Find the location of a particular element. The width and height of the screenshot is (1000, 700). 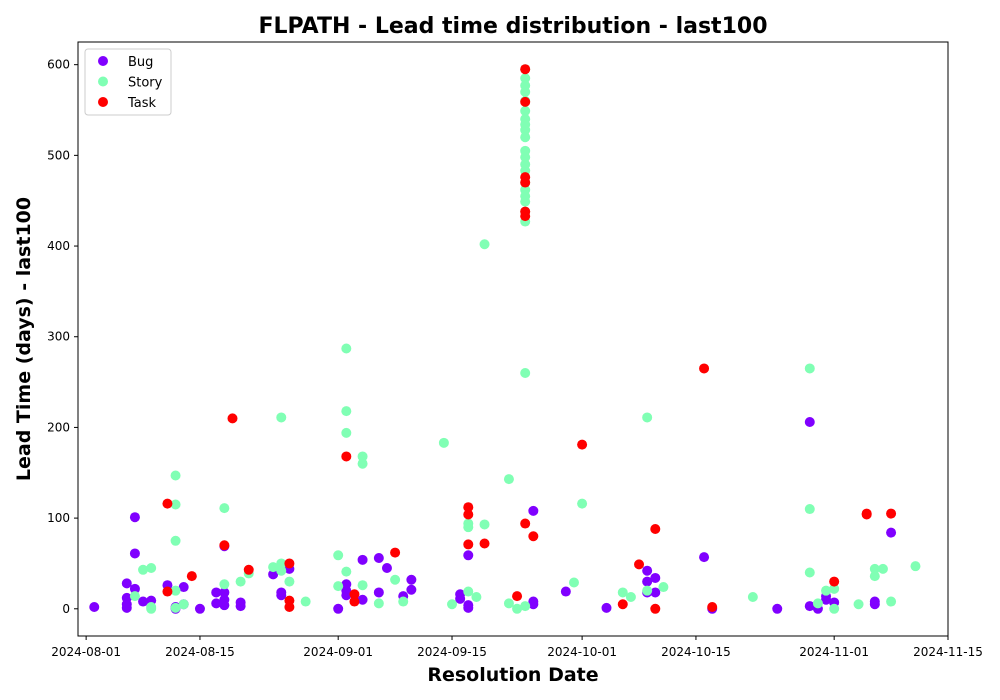

legend-marker-task is located at coordinates (103, 102).